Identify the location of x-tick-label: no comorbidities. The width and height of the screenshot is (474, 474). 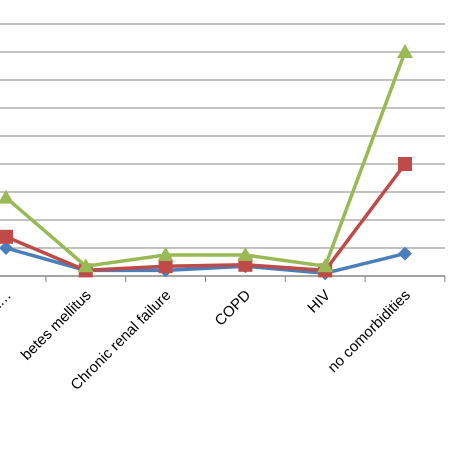
(369, 331).